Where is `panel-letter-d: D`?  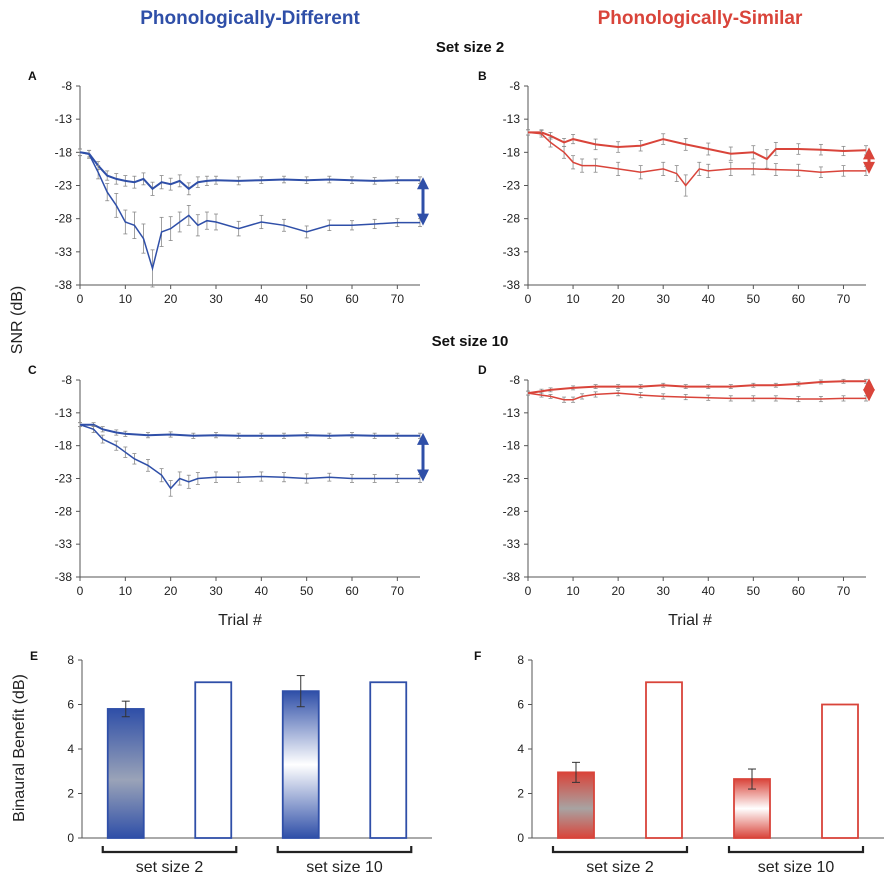 panel-letter-d: D is located at coordinates (482, 370).